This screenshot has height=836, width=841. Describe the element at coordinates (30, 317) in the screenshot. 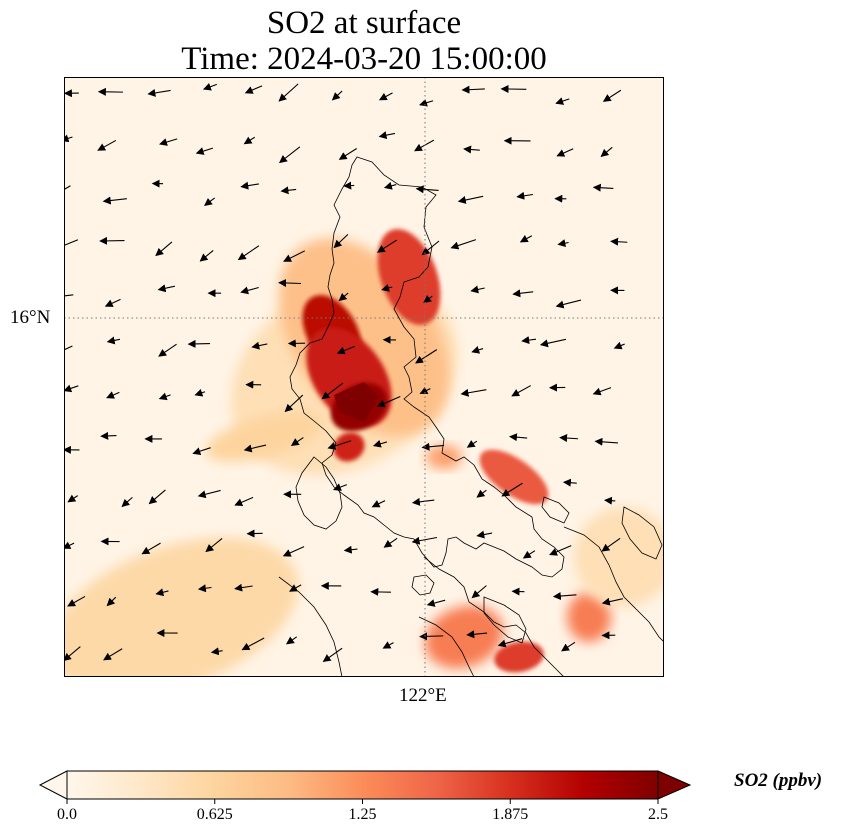

I see `latitude-tick-label: 16°N` at that location.